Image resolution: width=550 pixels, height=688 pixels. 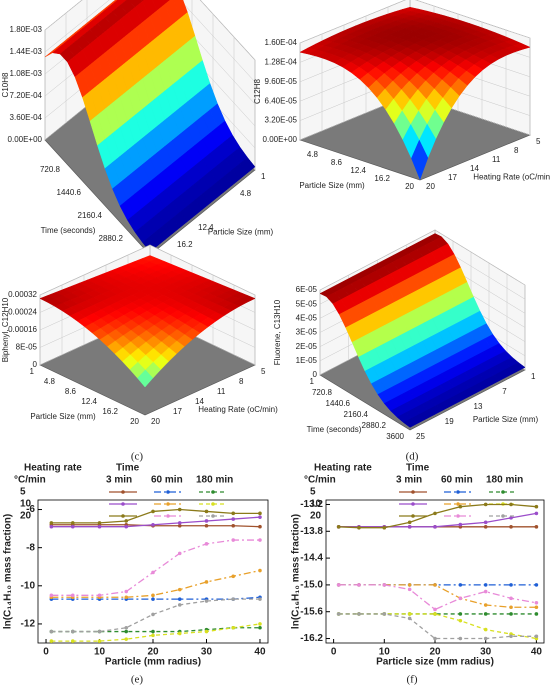 What do you see at coordinates (137, 457) in the screenshot?
I see `caption: (c)` at bounding box center [137, 457].